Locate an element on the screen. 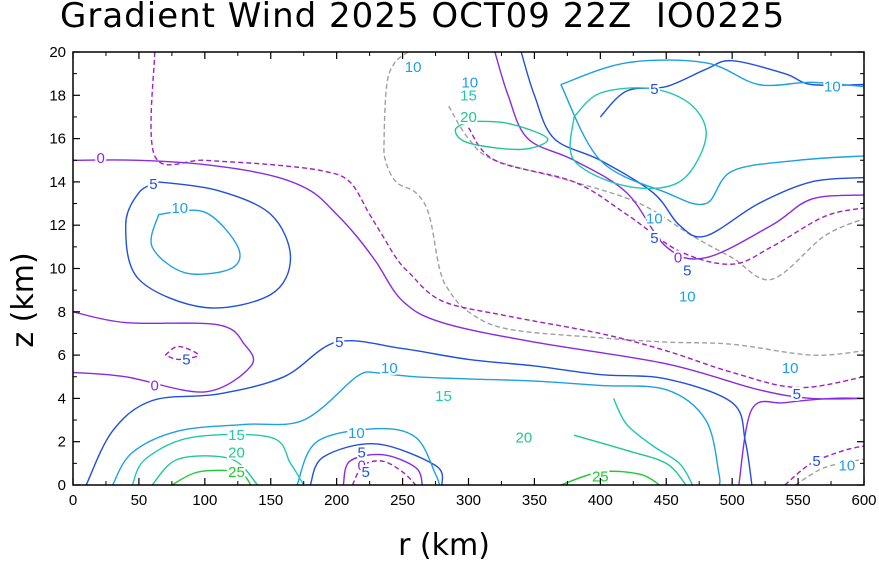  x-tick-label-550: 550 is located at coordinates (798, 500).